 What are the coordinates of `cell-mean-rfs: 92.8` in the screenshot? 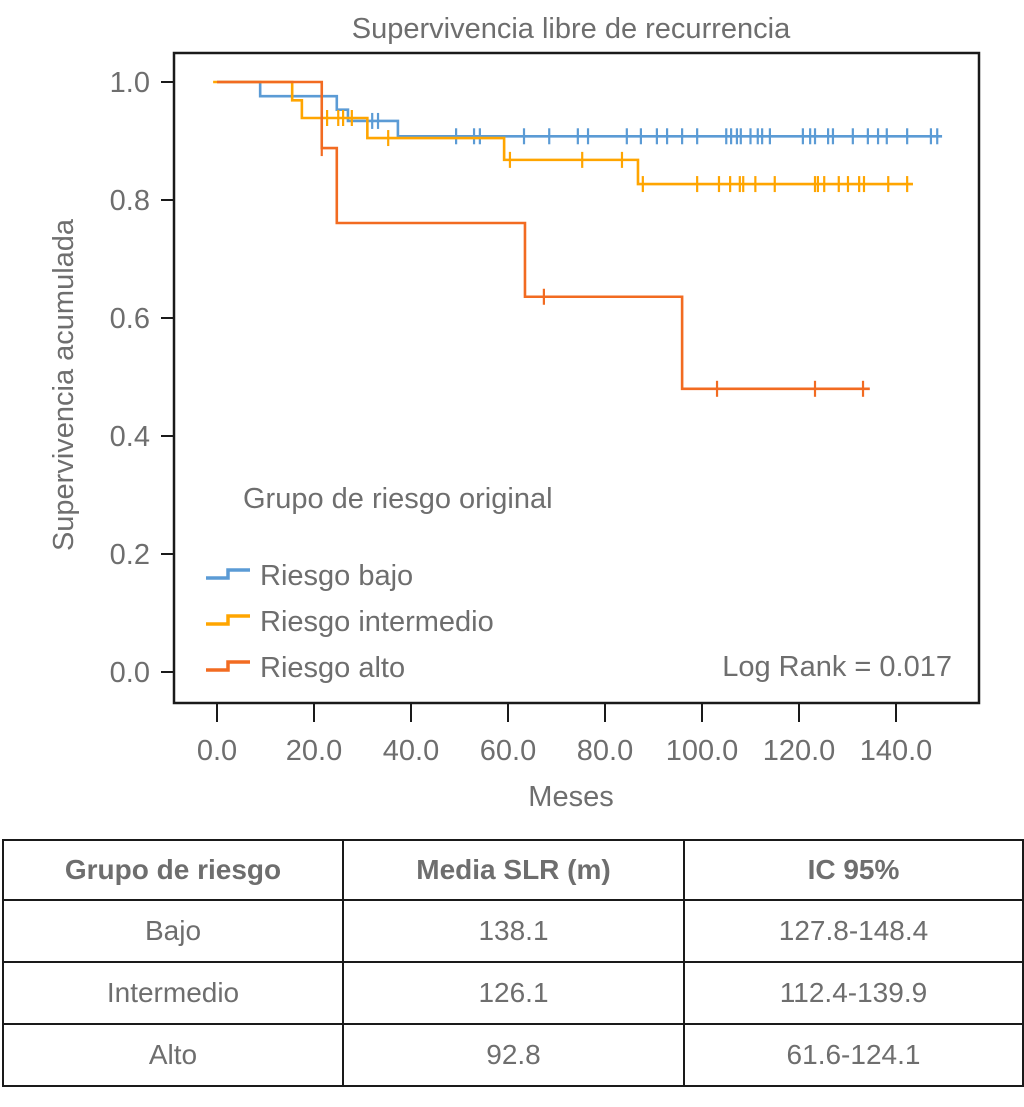 It's located at (513, 1055).